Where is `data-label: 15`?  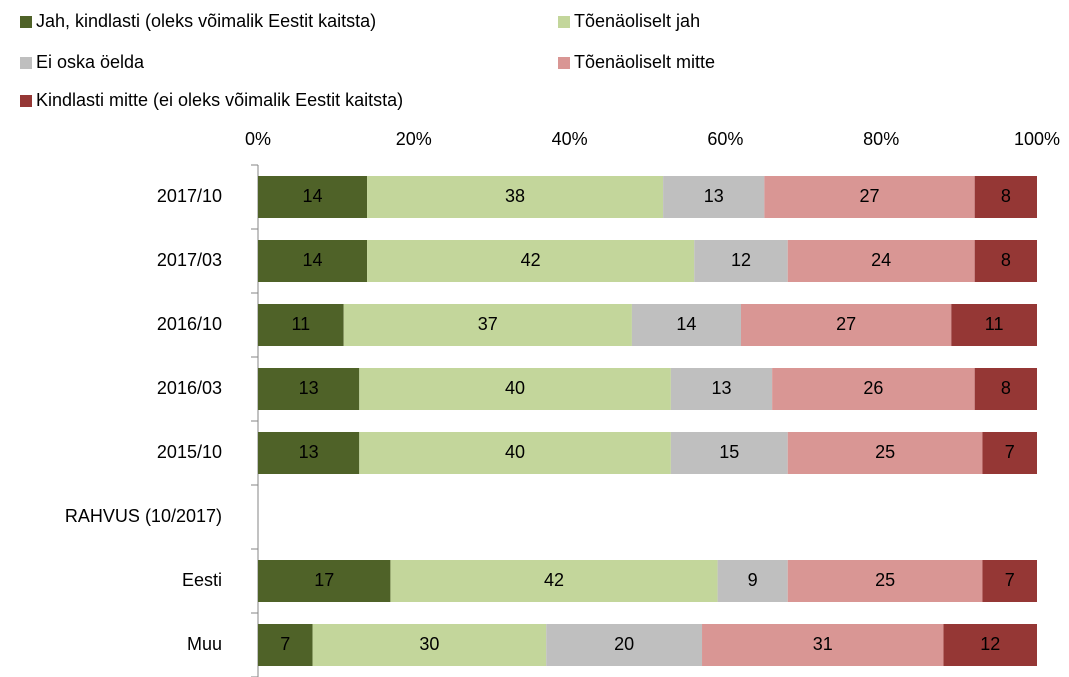 data-label: 15 is located at coordinates (729, 452).